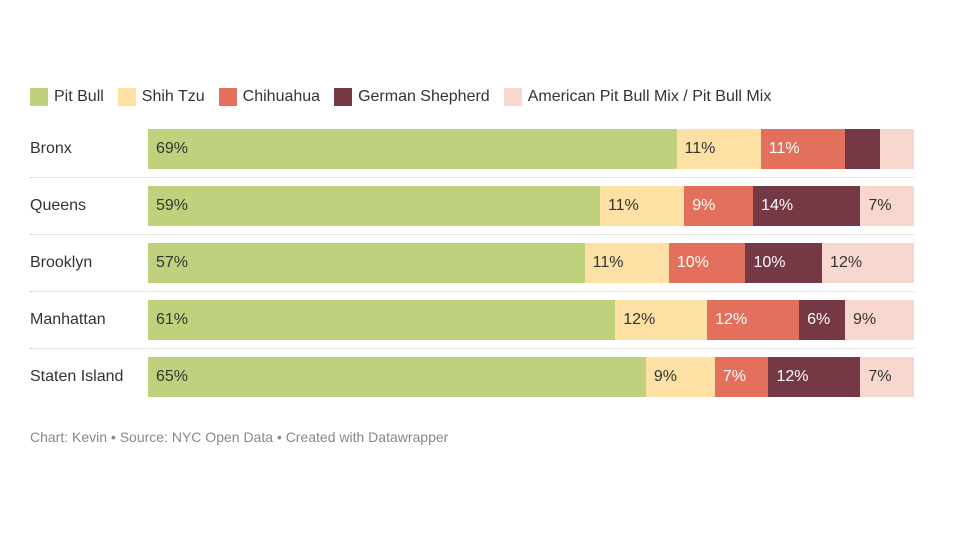 This screenshot has width=960, height=540. Describe the element at coordinates (822, 320) in the screenshot. I see `bar-segment: 6%` at that location.